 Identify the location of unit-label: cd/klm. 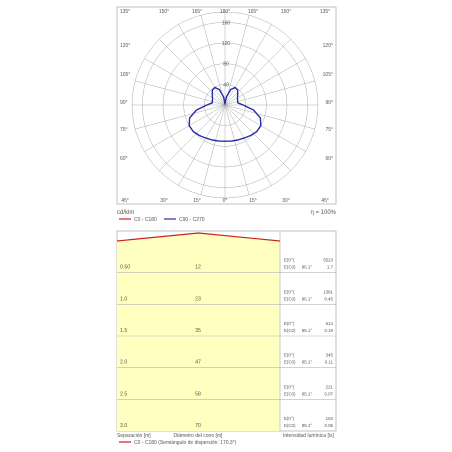
(125, 213).